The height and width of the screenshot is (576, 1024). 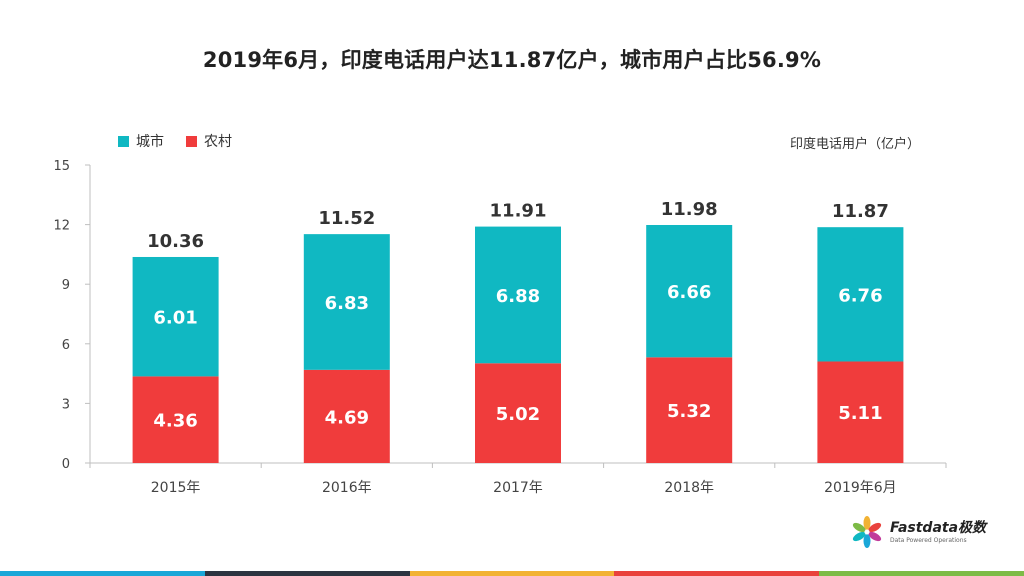 What do you see at coordinates (191, 141) in the screenshot?
I see `legend-swatch-rural` at bounding box center [191, 141].